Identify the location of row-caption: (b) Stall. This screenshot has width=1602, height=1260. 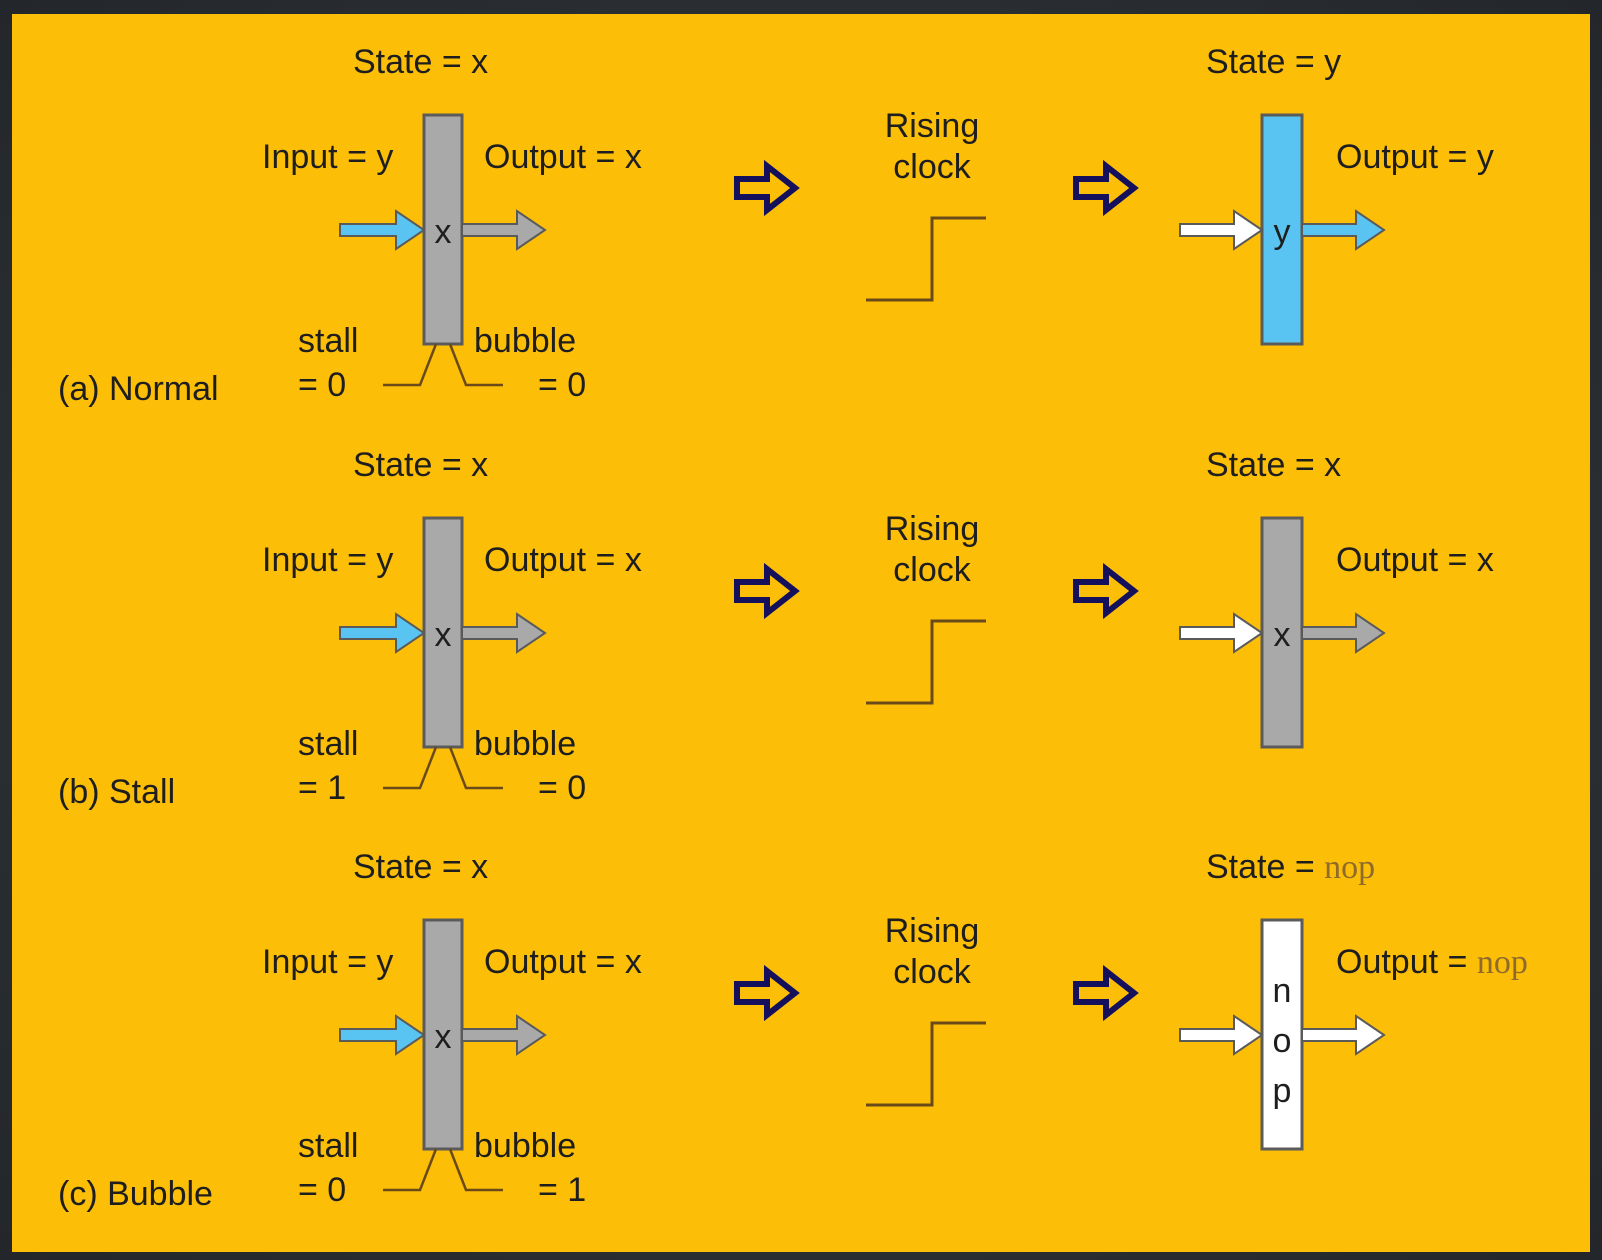
(116, 792).